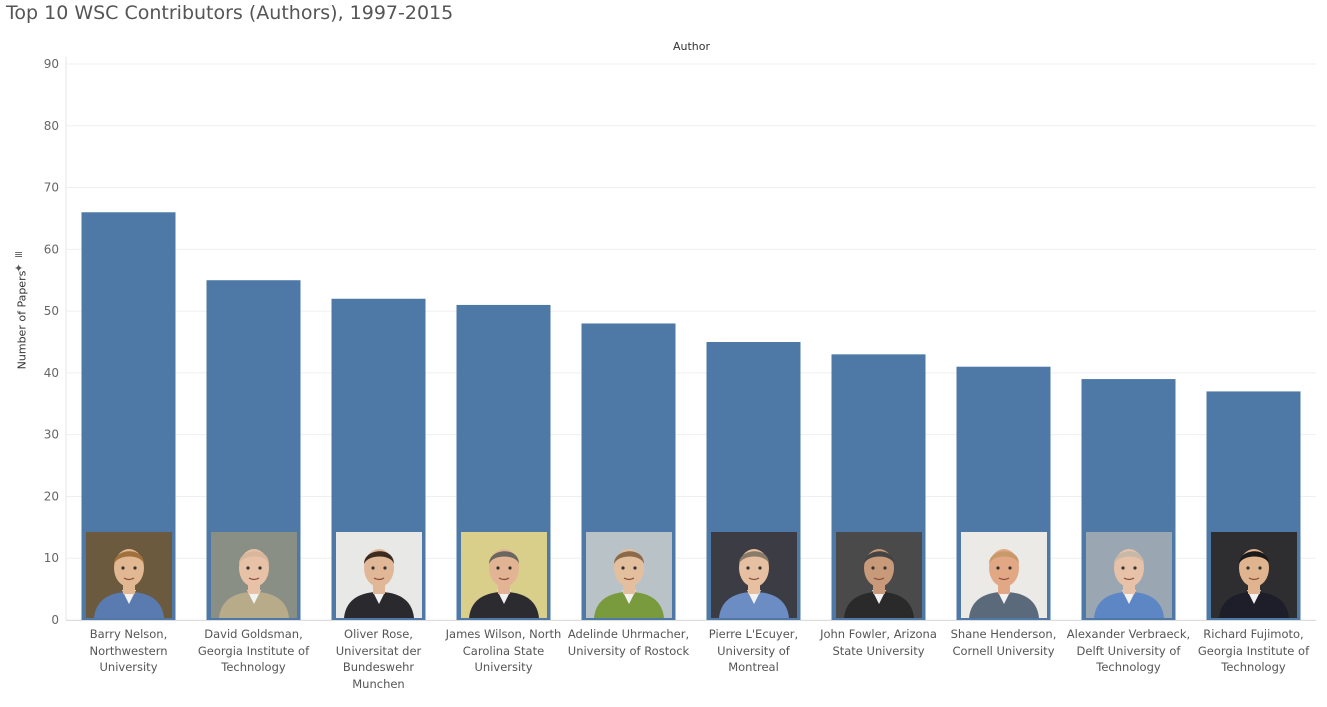 This screenshot has height=707, width=1327. What do you see at coordinates (253, 634) in the screenshot?
I see `x-tick-label-line: David Goldsman,` at bounding box center [253, 634].